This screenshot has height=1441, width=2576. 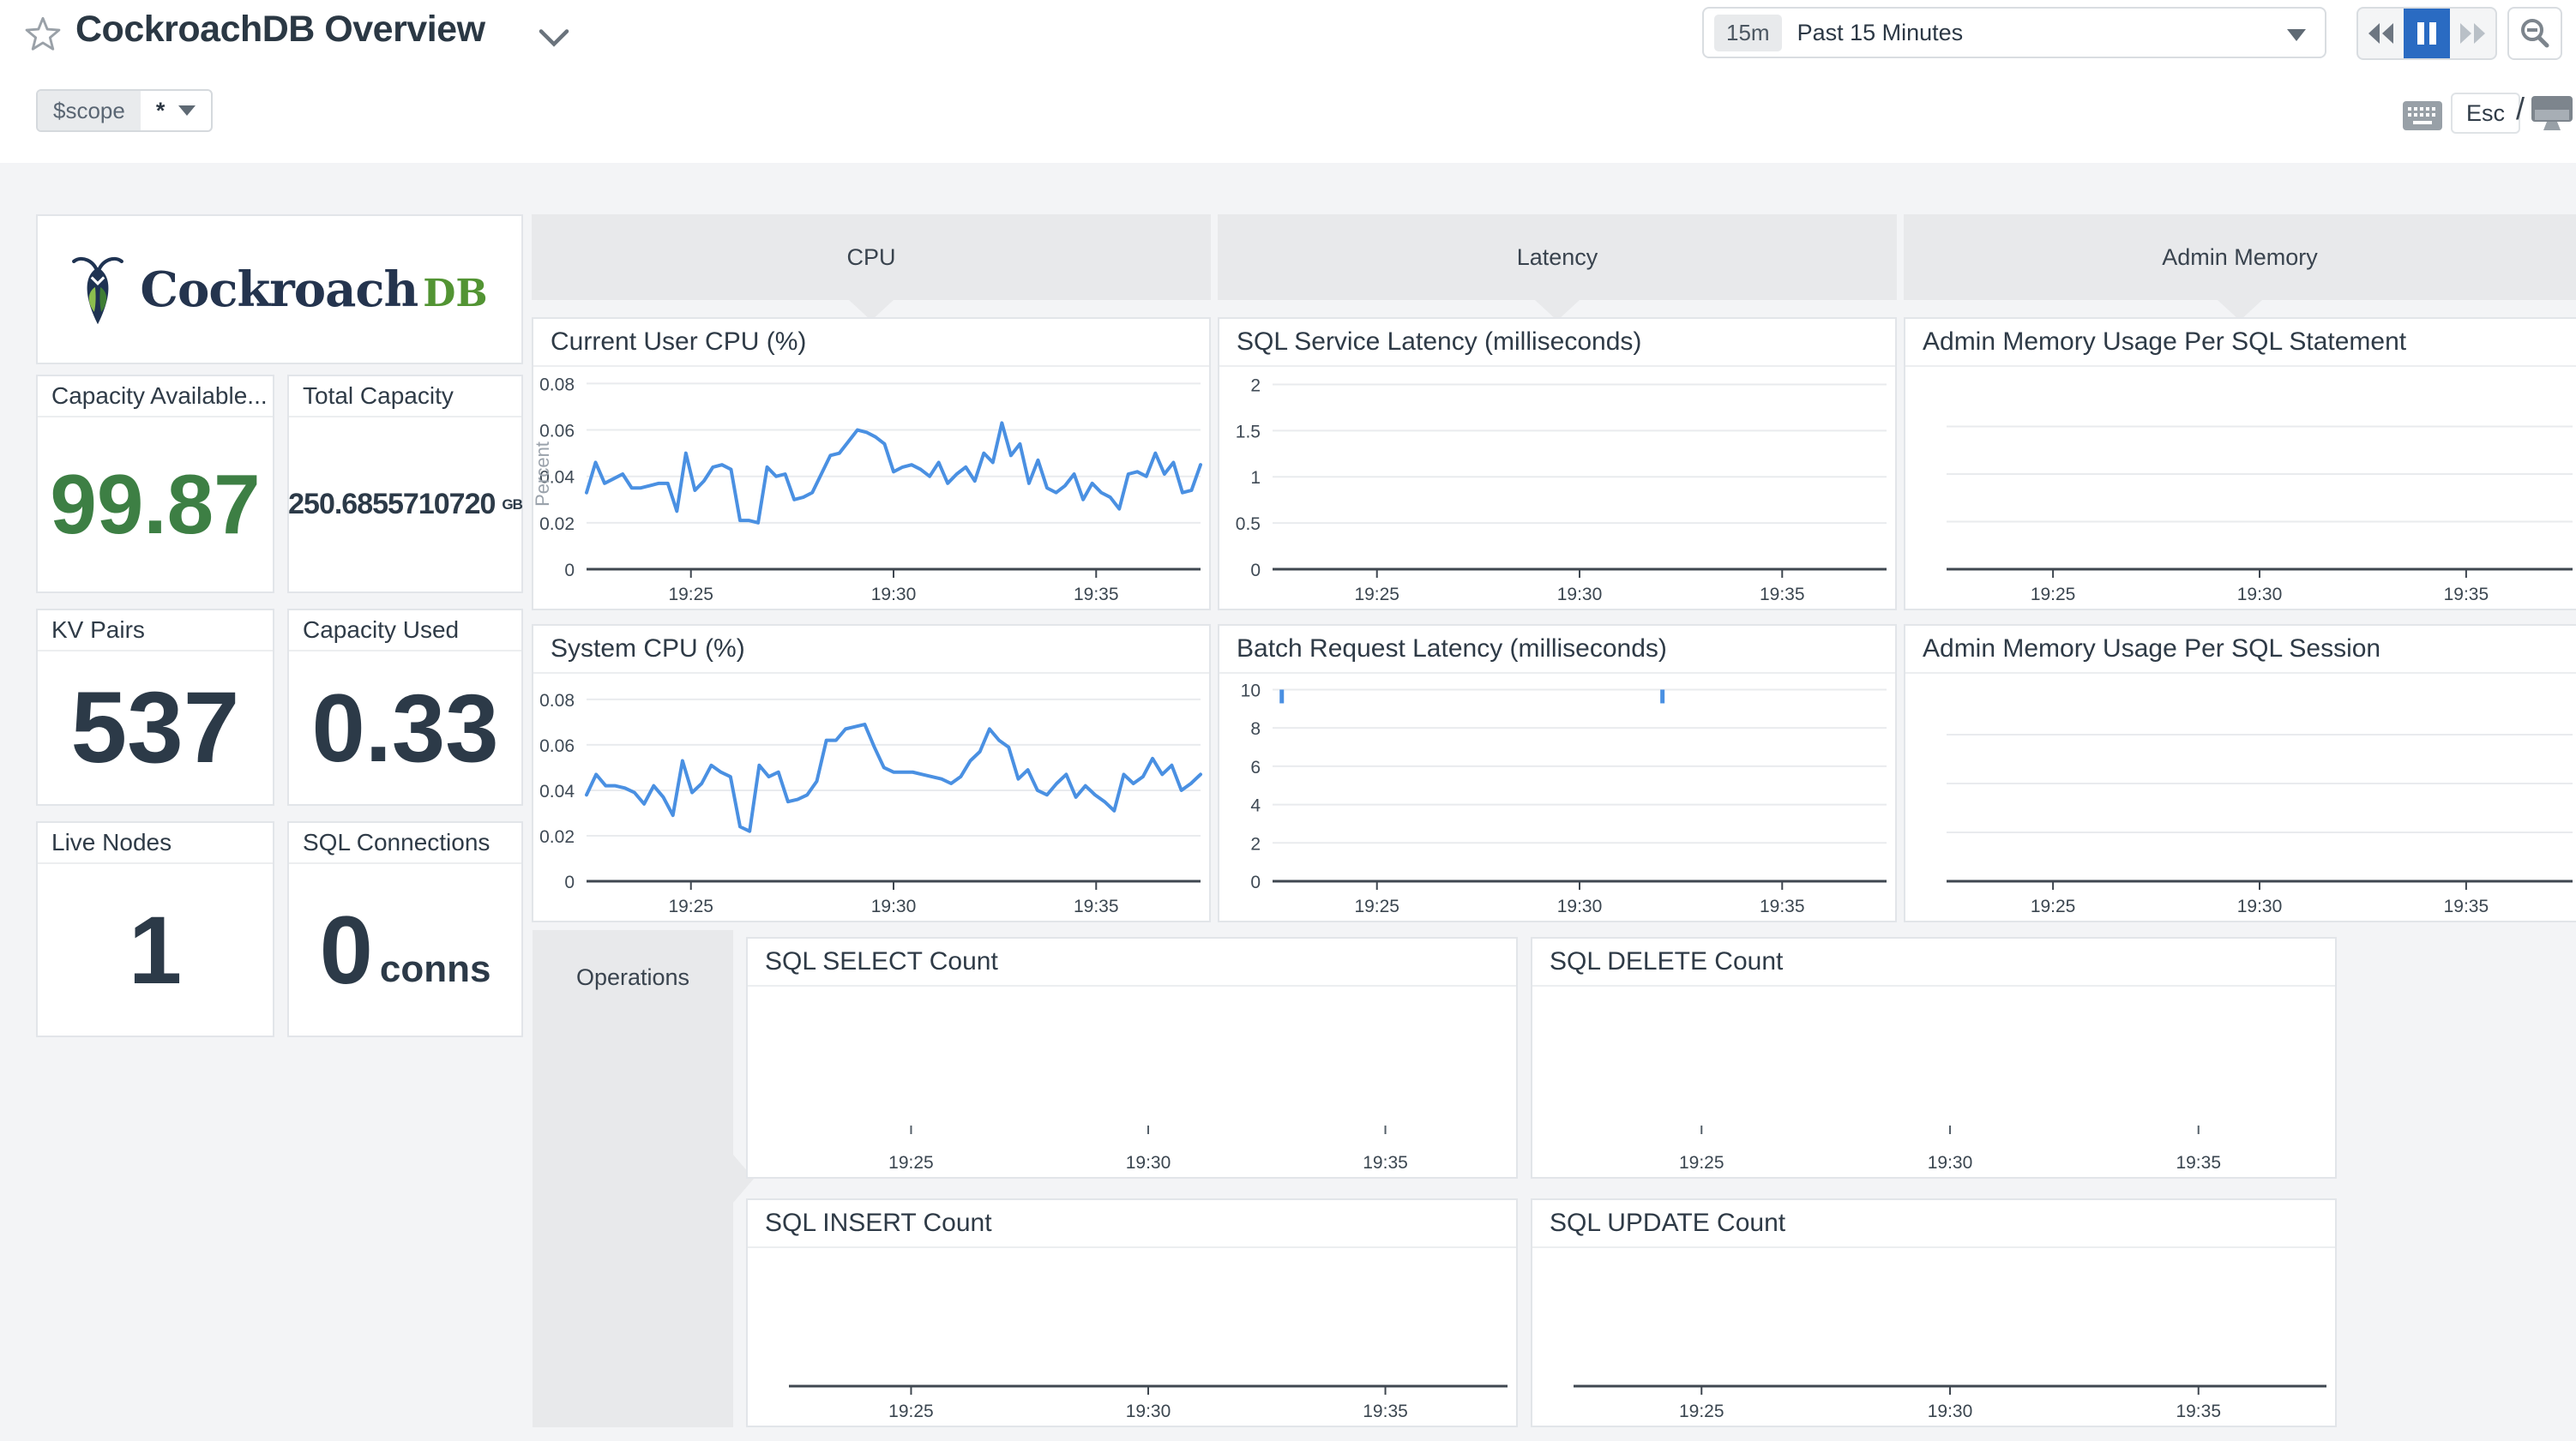 I want to click on fast-forward-icon, so click(x=2473, y=33).